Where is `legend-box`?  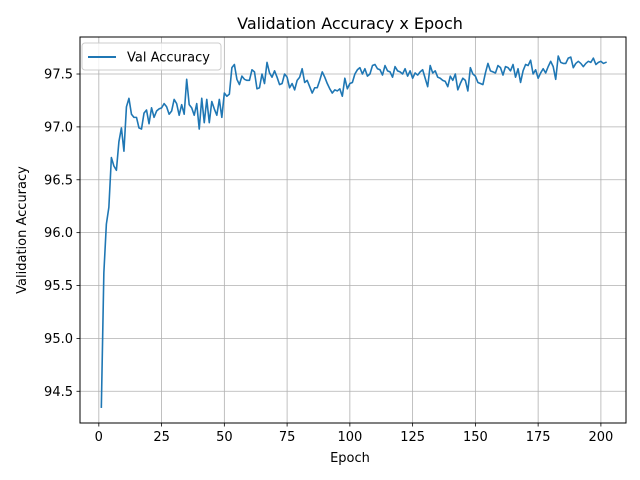 legend-box is located at coordinates (151, 56).